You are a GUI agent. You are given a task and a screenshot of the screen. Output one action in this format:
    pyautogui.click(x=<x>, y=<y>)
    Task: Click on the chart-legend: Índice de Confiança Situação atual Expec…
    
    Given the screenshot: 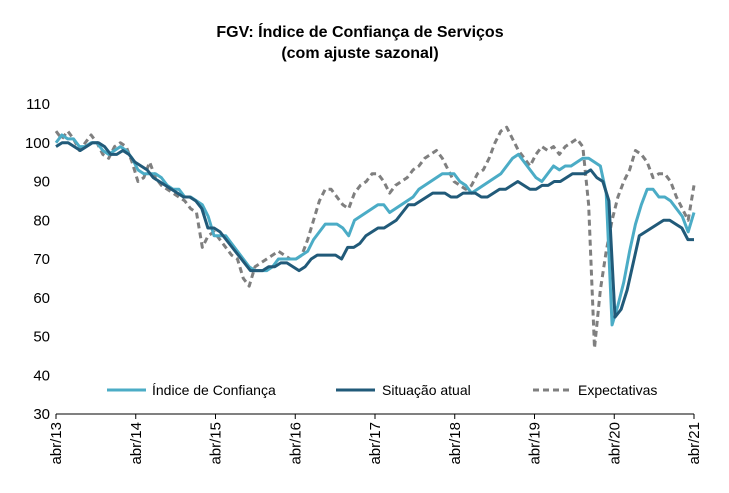 What is the action you would take?
    pyautogui.click(x=382, y=390)
    